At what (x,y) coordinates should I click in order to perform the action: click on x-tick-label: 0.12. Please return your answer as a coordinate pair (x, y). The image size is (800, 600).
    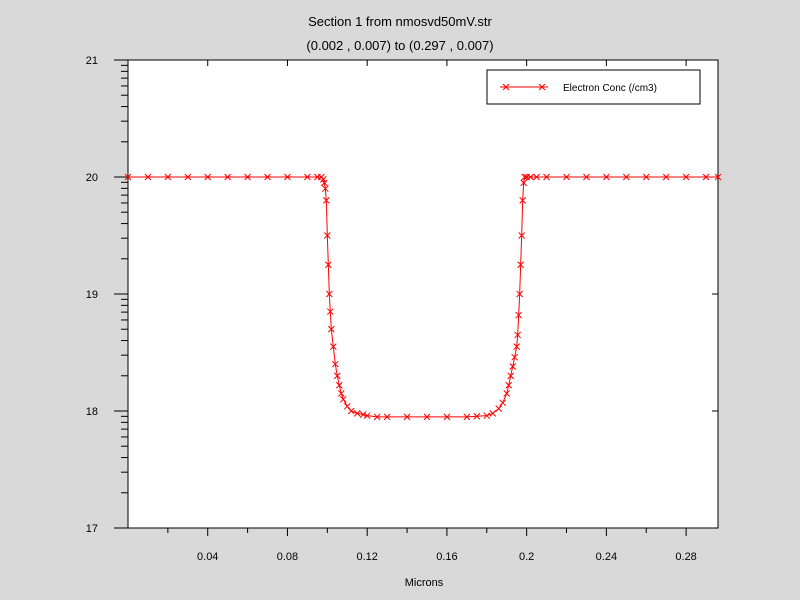
    Looking at the image, I should click on (366, 557).